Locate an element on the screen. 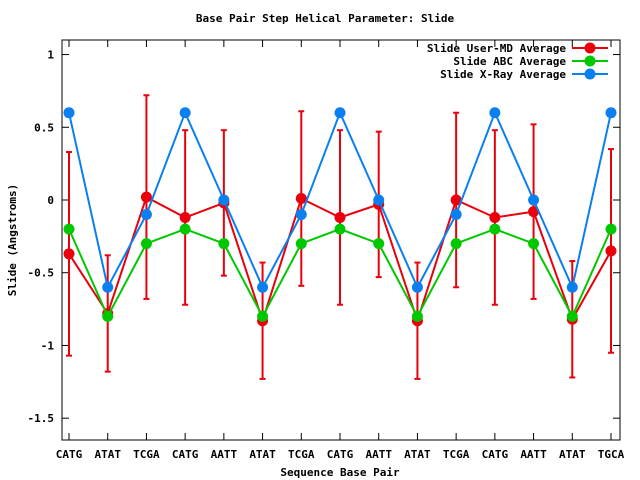 The image size is (640, 480). legend-label: Slide ABC Average is located at coordinates (509, 61).